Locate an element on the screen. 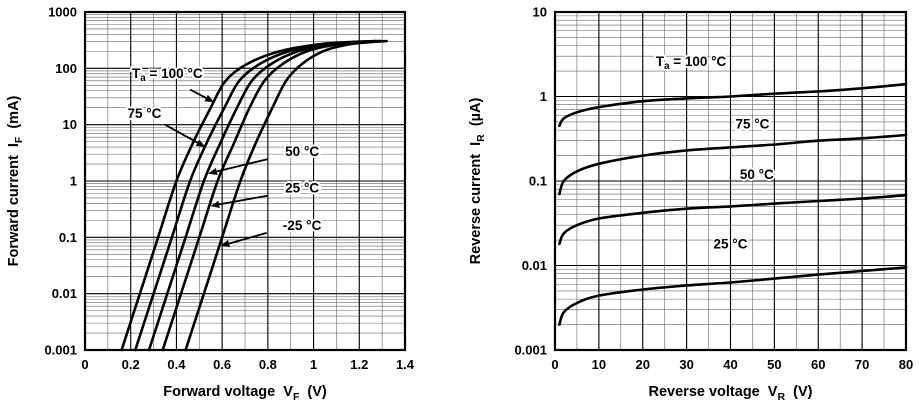 The width and height of the screenshot is (919, 418). svg-text: 0.6 is located at coordinates (222, 364).